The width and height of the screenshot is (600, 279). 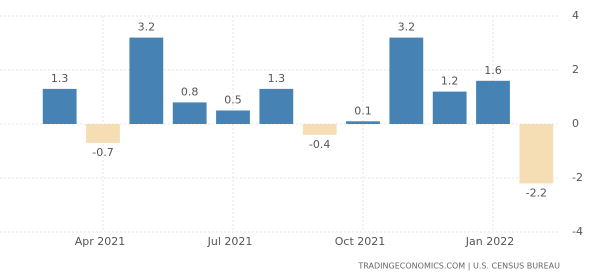 I want to click on value-label: -0.4, so click(x=319, y=144).